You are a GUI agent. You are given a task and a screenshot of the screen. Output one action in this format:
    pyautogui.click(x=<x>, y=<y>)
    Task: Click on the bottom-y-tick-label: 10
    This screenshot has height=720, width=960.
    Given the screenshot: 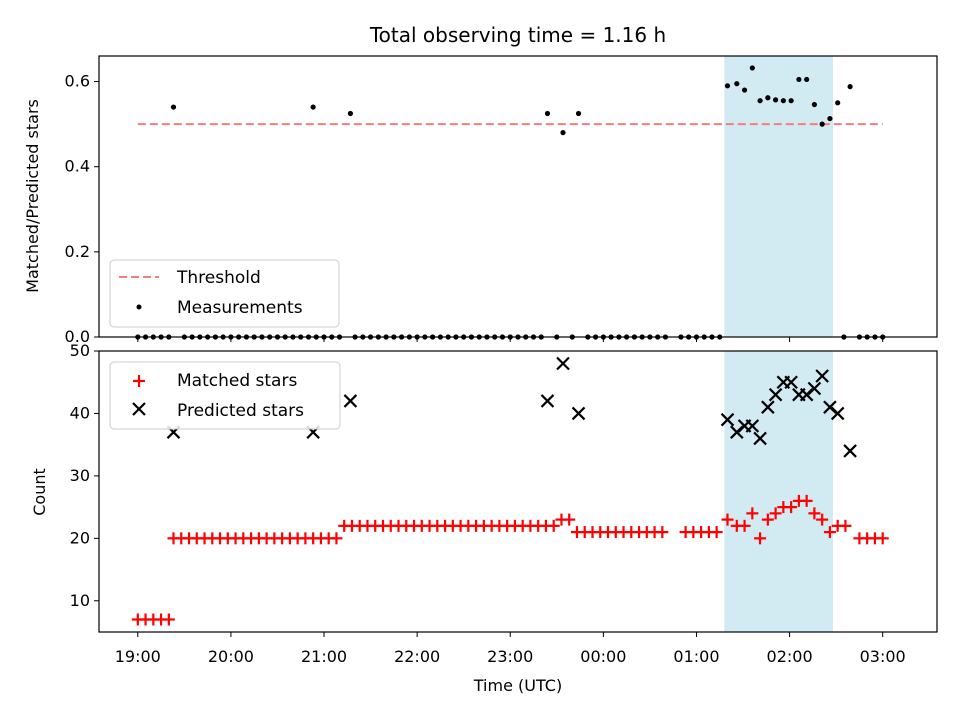 What is the action you would take?
    pyautogui.click(x=80, y=600)
    